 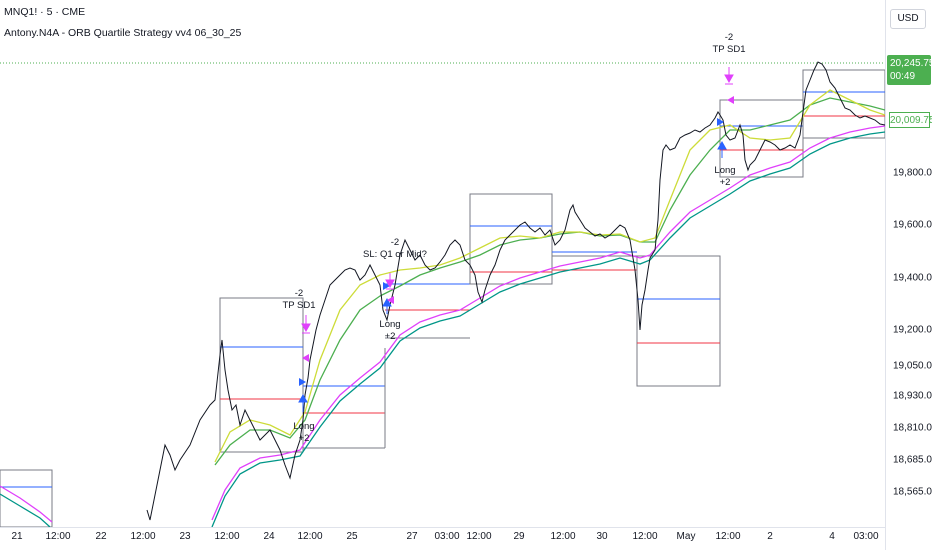 What do you see at coordinates (729, 49) in the screenshot?
I see `tp2-label: TP SD1` at bounding box center [729, 49].